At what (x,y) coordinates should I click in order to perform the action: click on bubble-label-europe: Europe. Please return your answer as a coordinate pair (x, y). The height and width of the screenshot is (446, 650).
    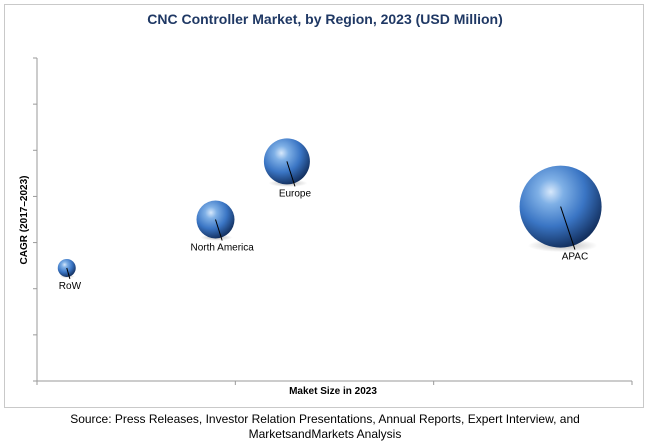
    Looking at the image, I should click on (295, 193).